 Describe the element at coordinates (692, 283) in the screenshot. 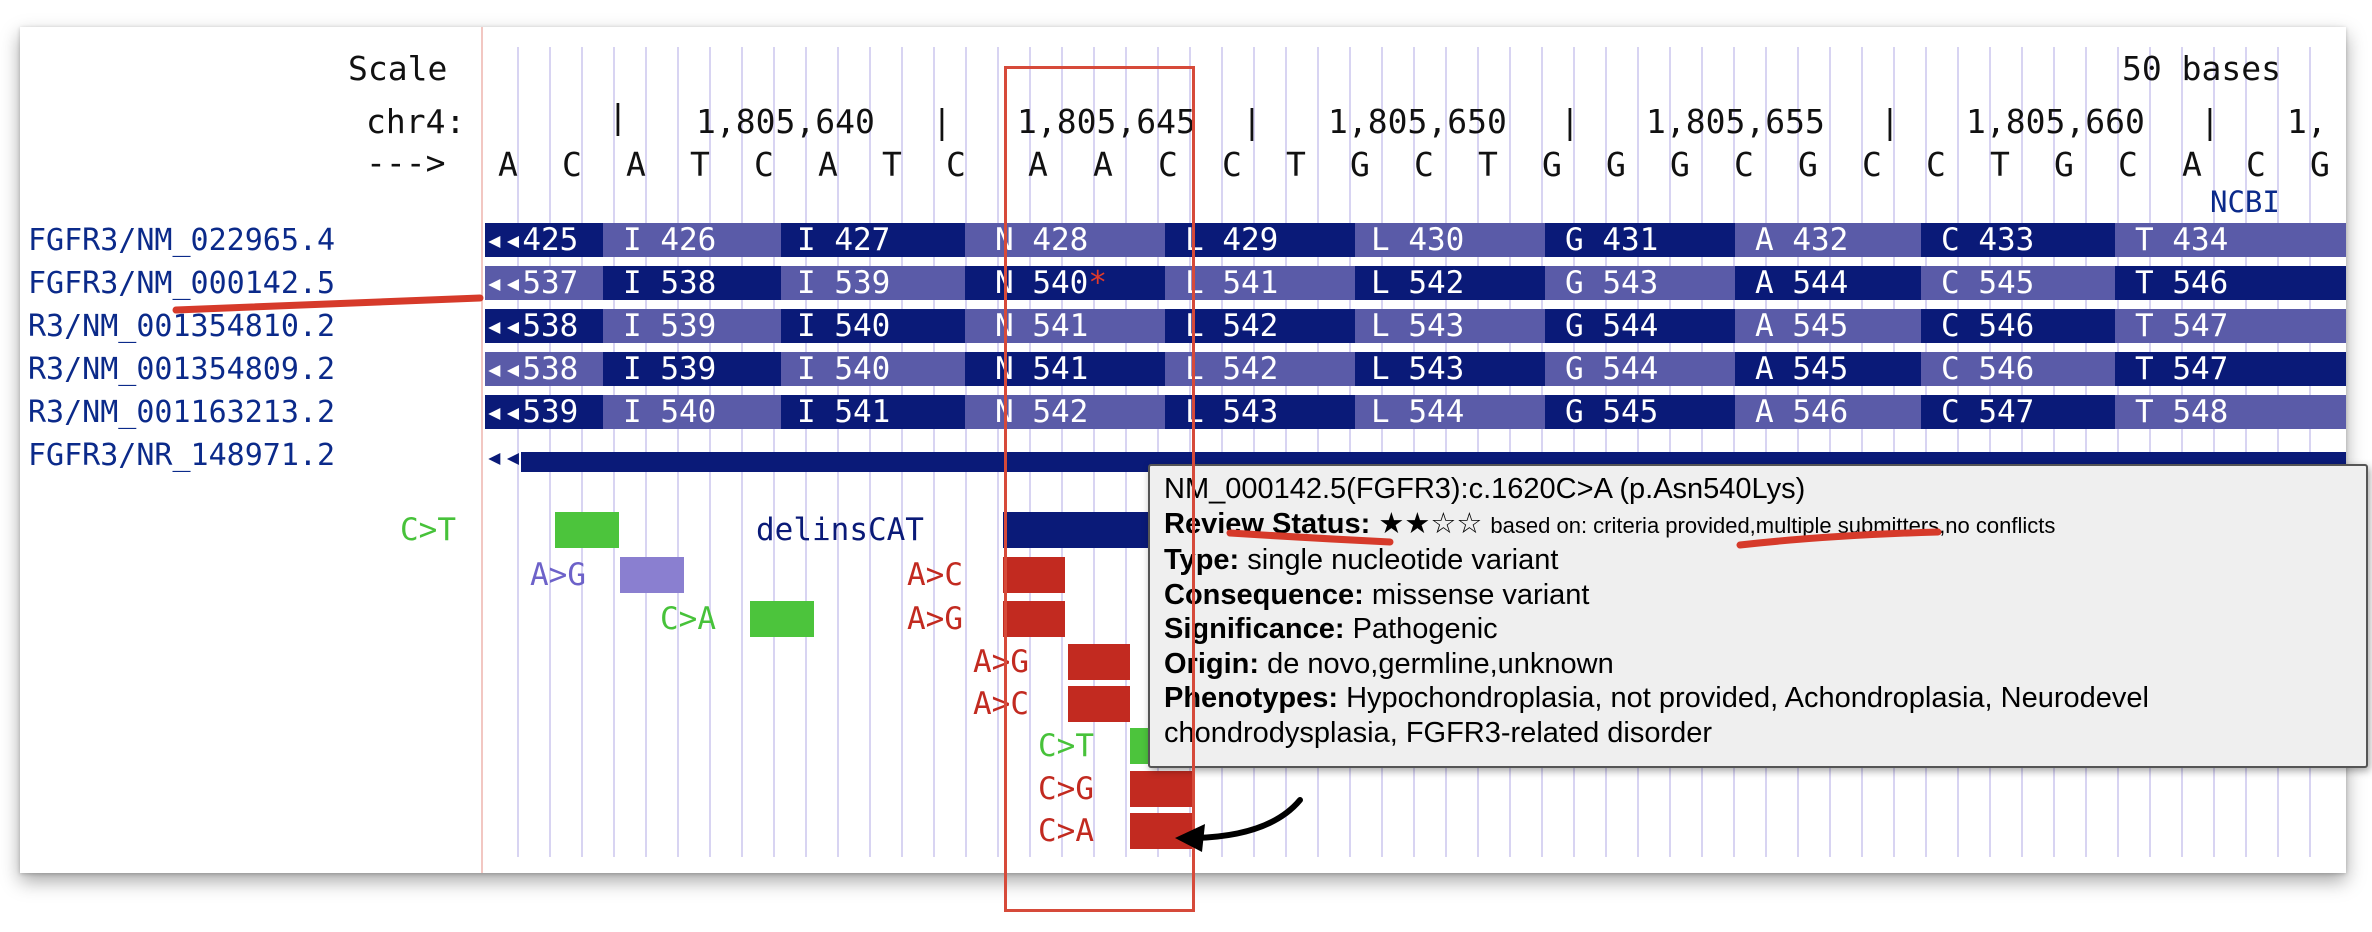

I see `codon-cell: I 538` at that location.